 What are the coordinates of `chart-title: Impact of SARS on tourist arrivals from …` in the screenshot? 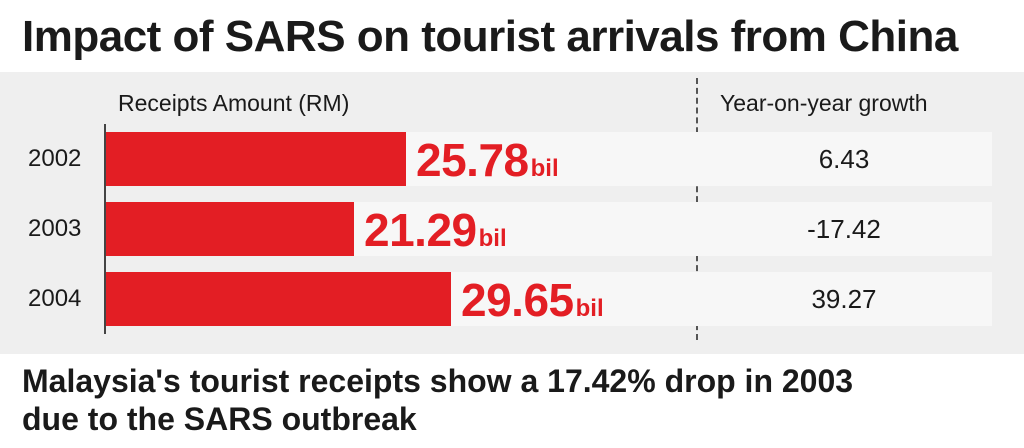 It's located at (490, 36).